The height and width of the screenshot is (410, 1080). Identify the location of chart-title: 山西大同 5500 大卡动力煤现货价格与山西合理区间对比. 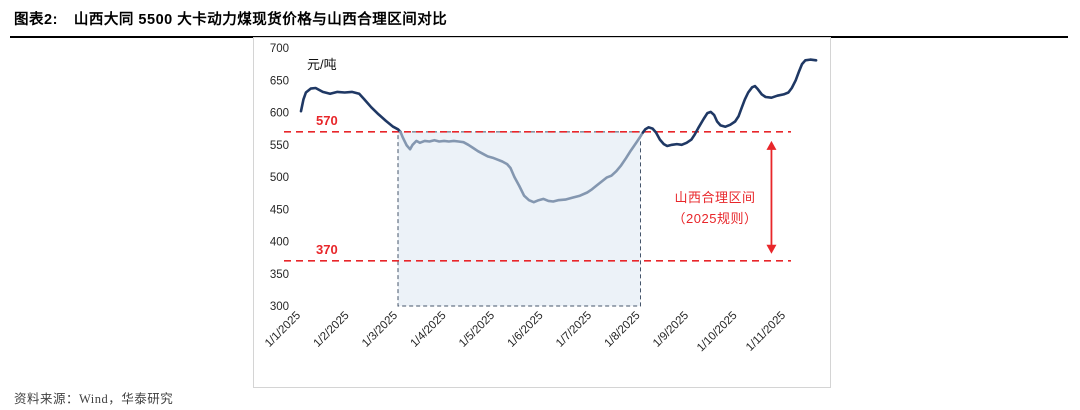
(260, 20).